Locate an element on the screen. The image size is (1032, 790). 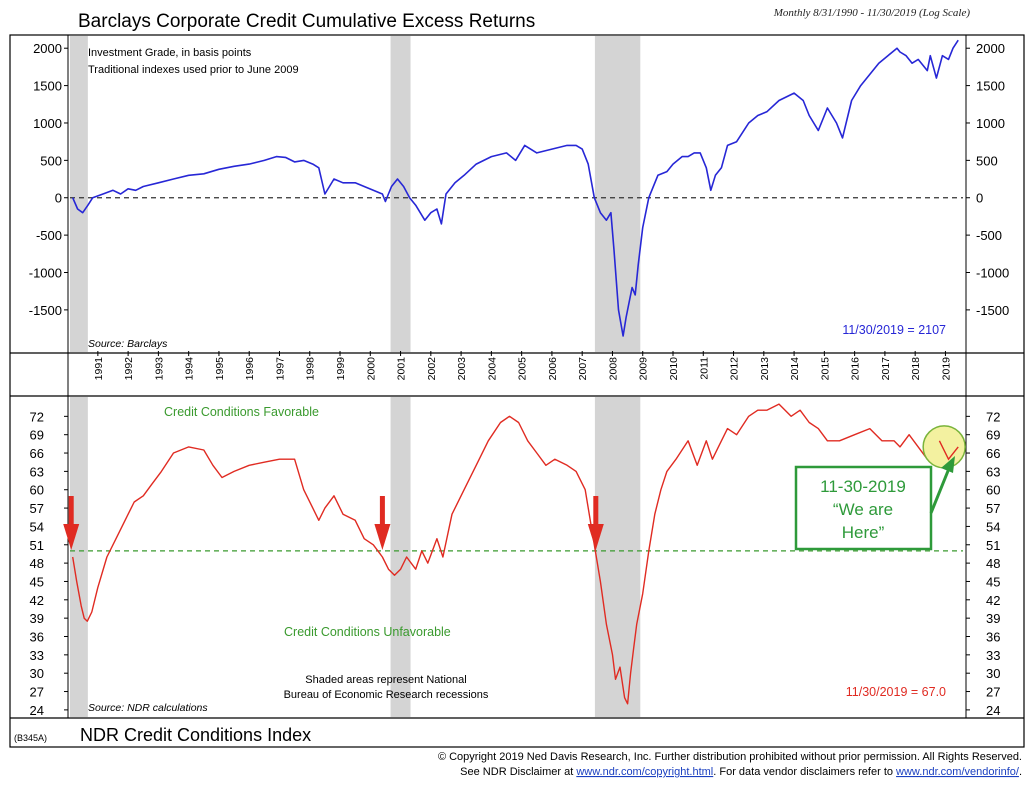
bottom-y-tick-right: 69 is located at coordinates (993, 435).